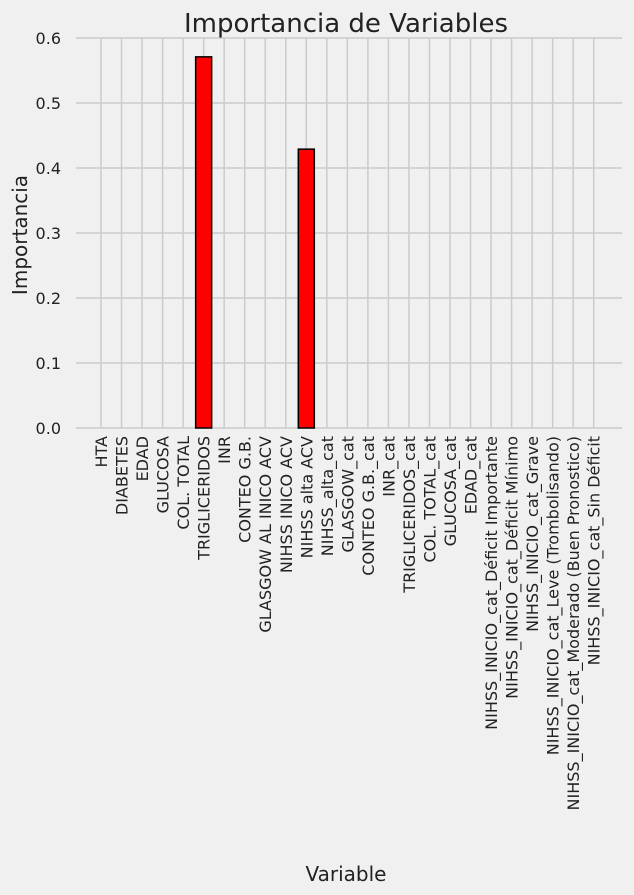  I want to click on x-axis-label: Variable, so click(346, 874).